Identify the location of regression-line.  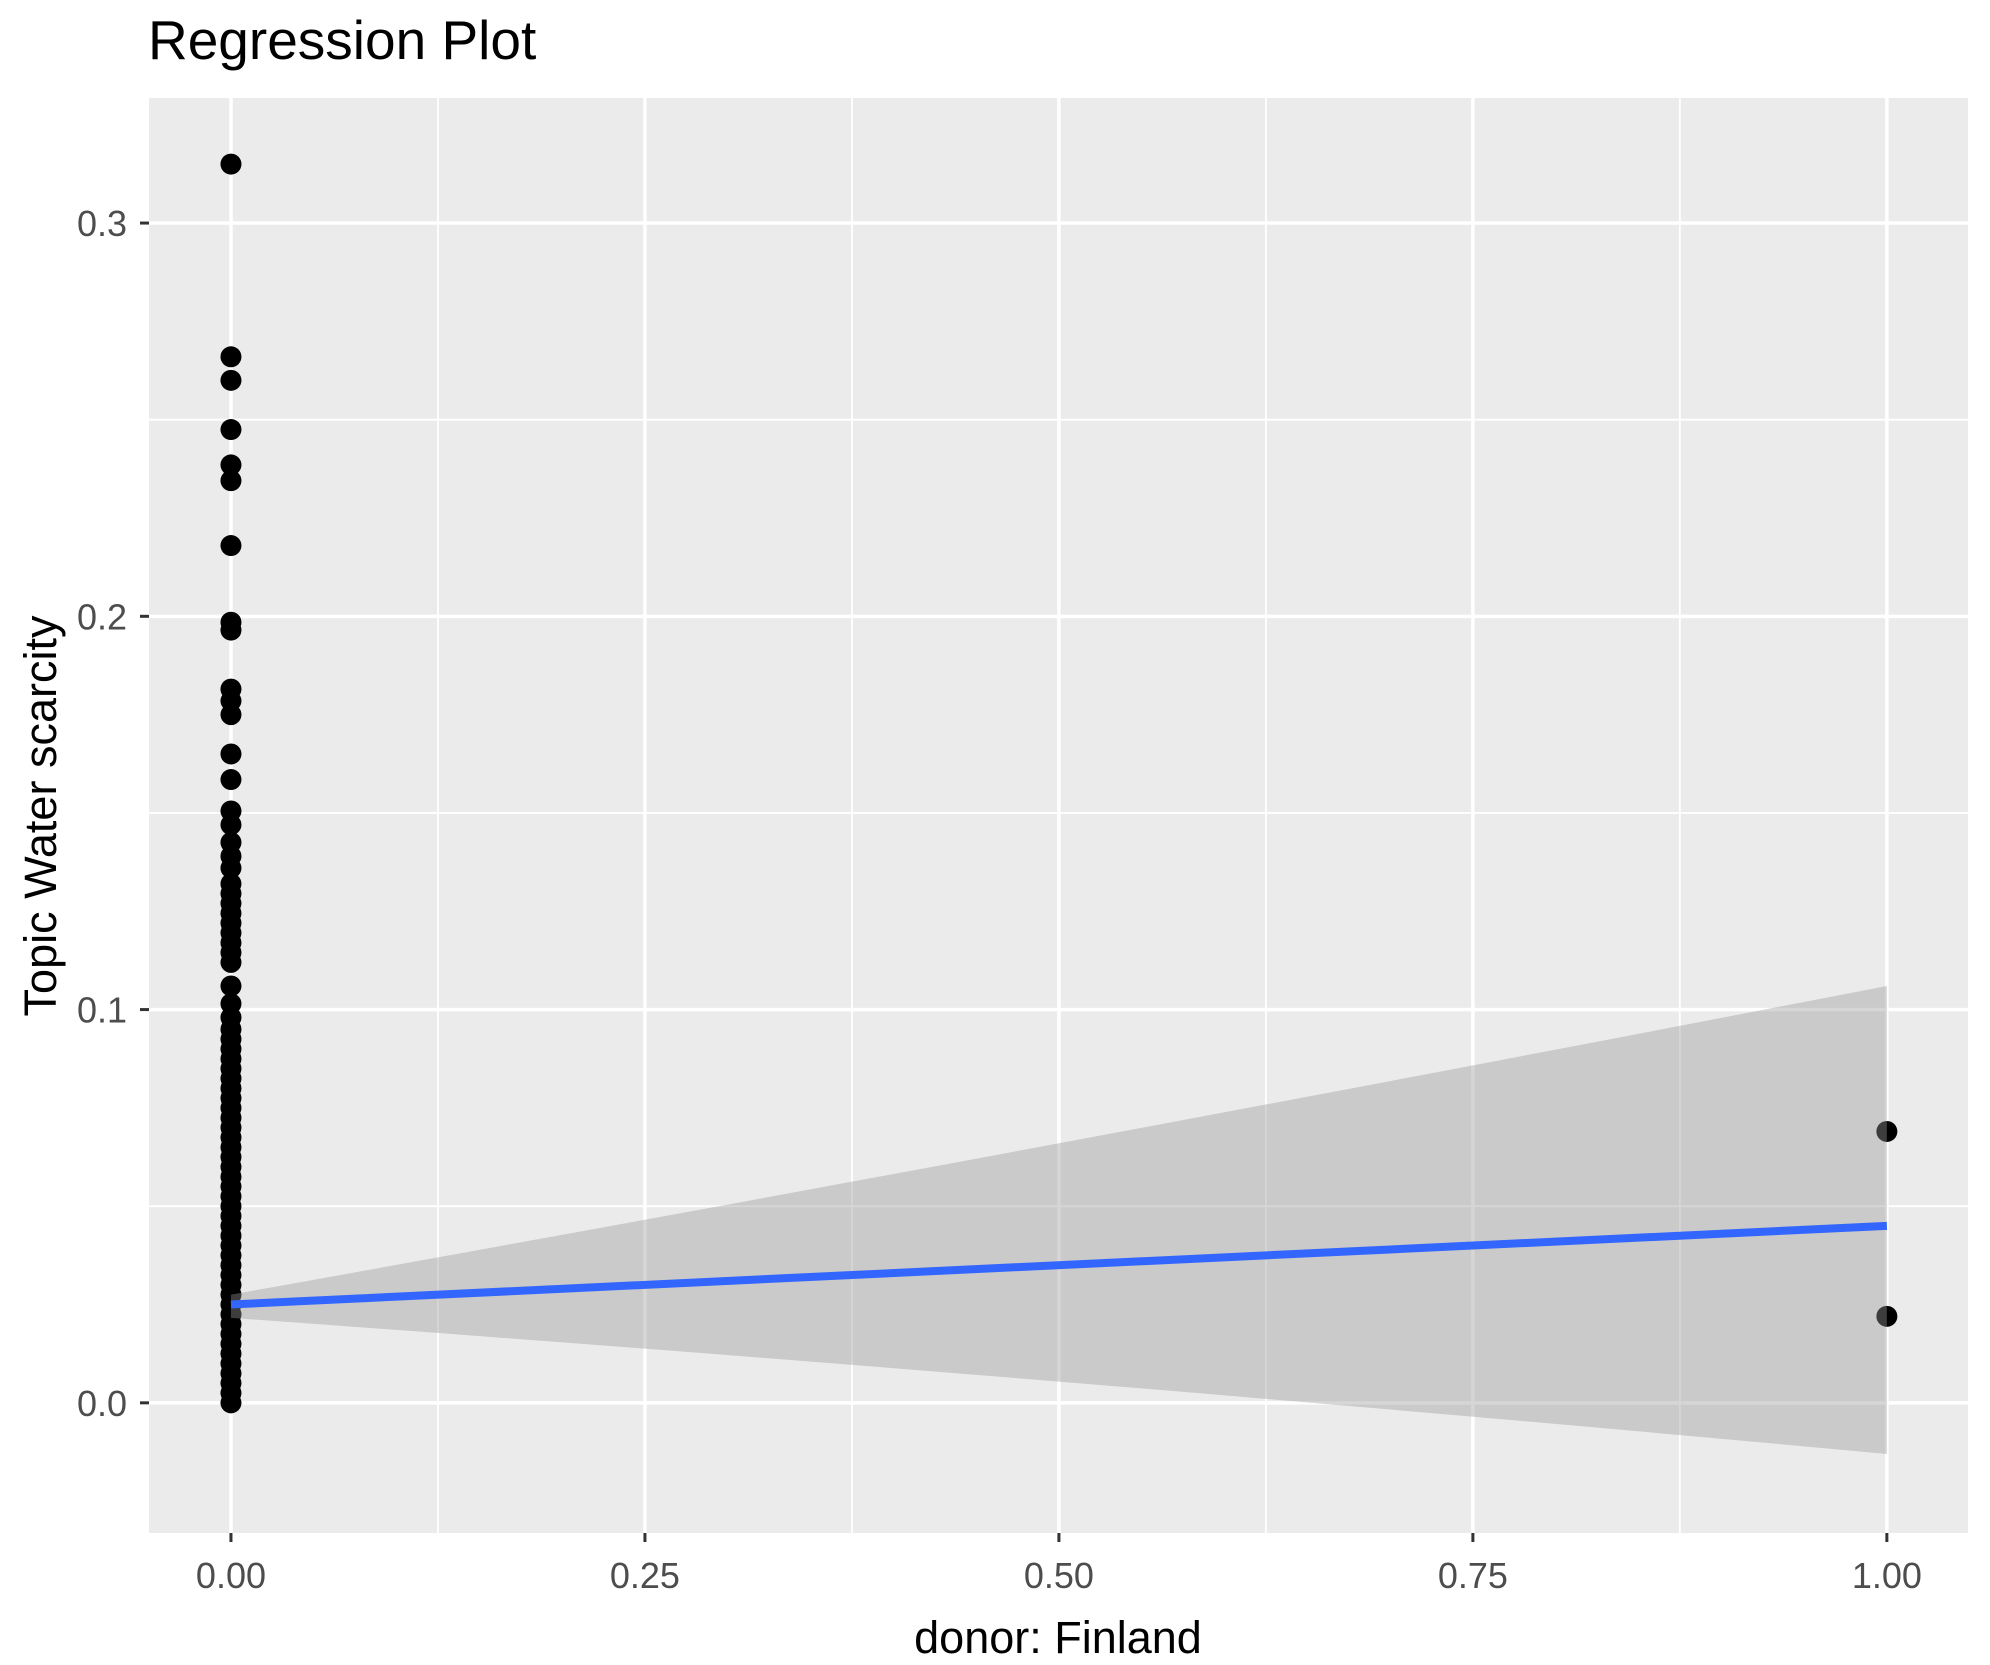
(1059, 1265).